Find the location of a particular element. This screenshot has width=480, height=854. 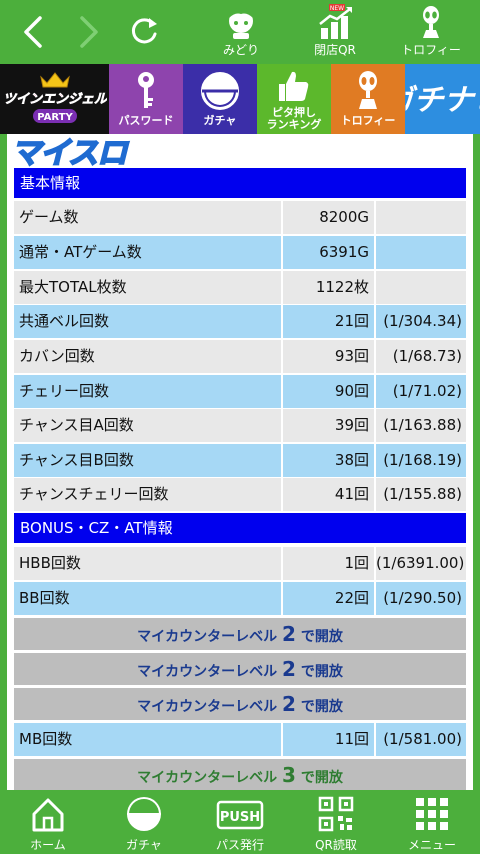

table-row: 通常・ATゲーム数 6391G is located at coordinates (240, 252).